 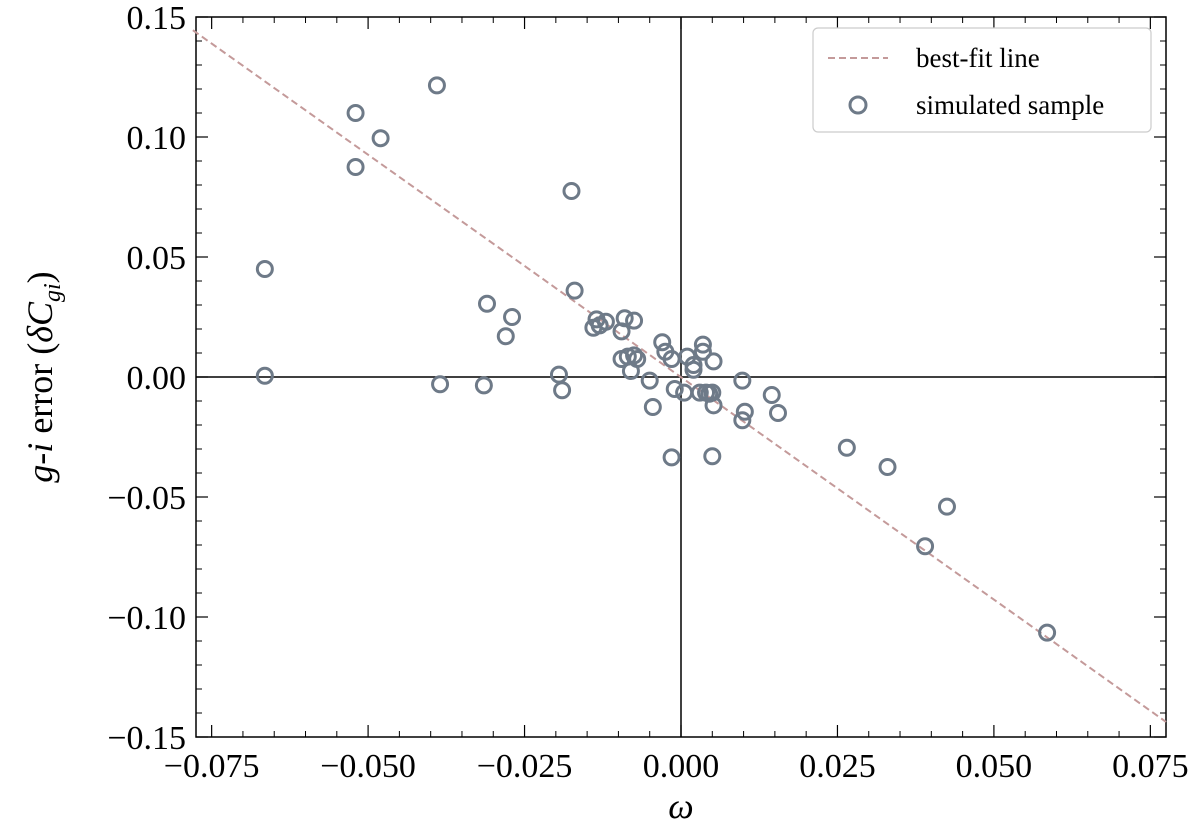 What do you see at coordinates (157, 258) in the screenshot?
I see `y-tick-label: 0.05` at bounding box center [157, 258].